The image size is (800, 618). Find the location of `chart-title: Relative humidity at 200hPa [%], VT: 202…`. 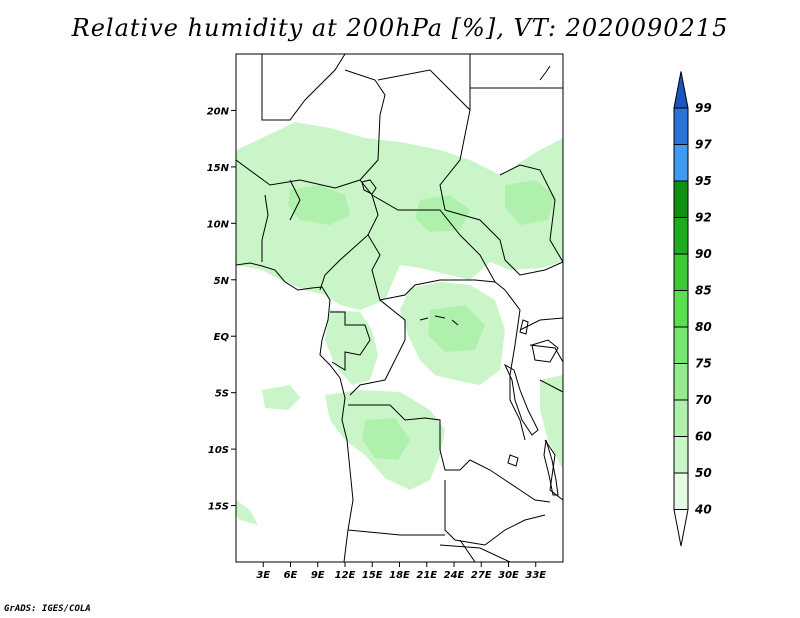

chart-title: Relative humidity at 200hPa [%], VT: 202… is located at coordinates (400, 28).